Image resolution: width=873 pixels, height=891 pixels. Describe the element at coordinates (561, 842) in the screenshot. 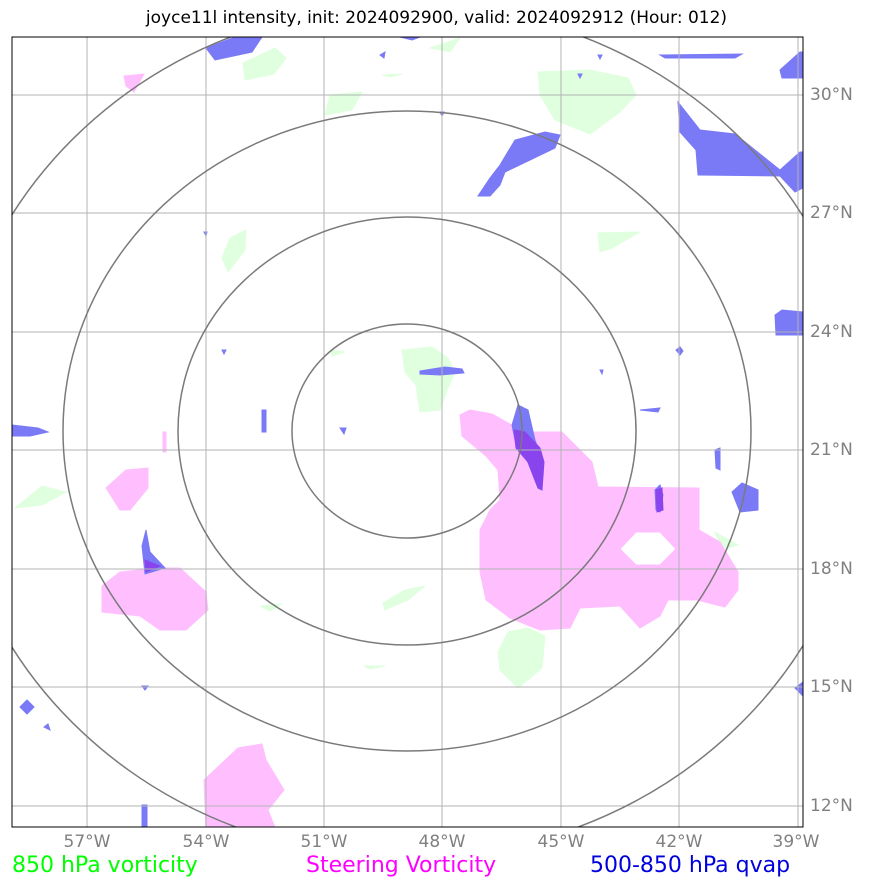

I see `lon-label: 45°W` at that location.